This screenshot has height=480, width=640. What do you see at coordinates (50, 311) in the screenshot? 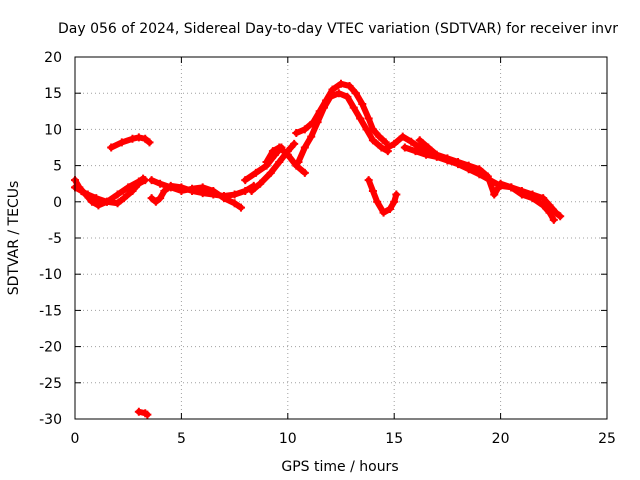
I see `y-tick-label: -15` at bounding box center [50, 311].